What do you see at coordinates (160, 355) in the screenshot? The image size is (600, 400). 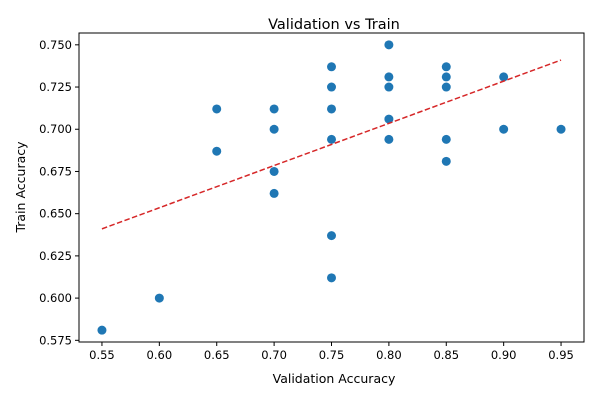 I see `x-tick-label-1: 0.60` at bounding box center [160, 355].